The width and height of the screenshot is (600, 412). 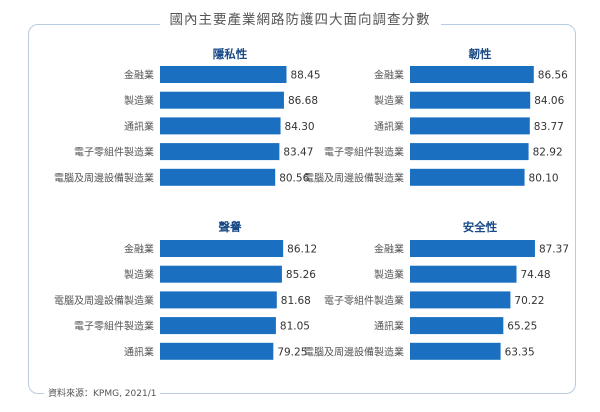 I want to click on value-label: 80.10, so click(x=544, y=178).